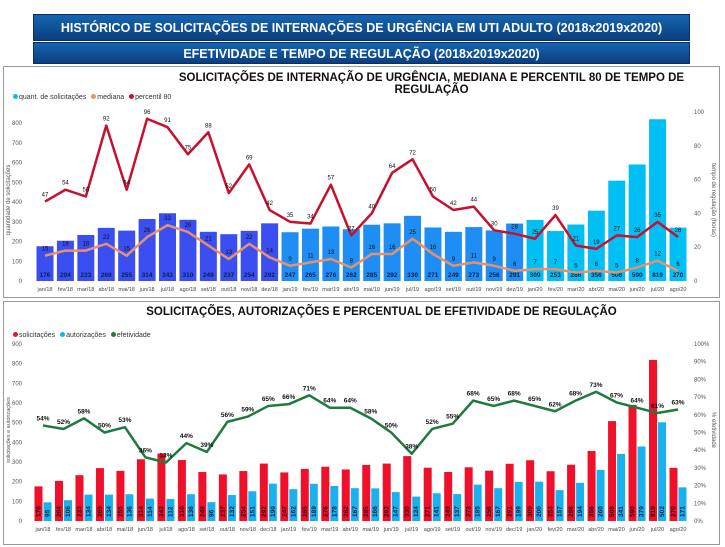 This screenshot has height=547, width=725. I want to click on x-tick-label: ago/18, so click(186, 530).